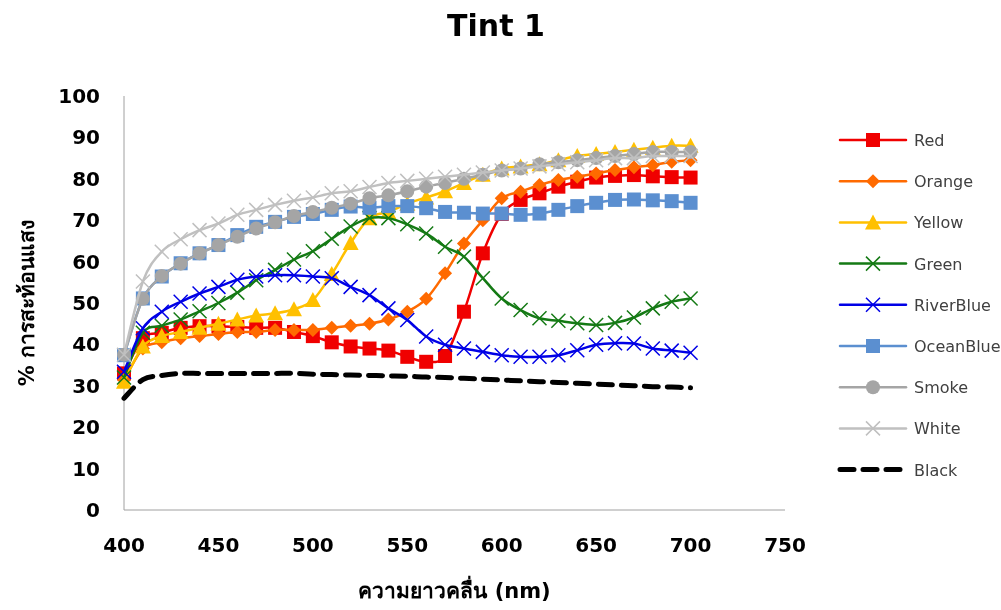 Image resolution: width=1001 pixels, height=610 pixels. What do you see at coordinates (86, 137) in the screenshot?
I see `y-tick-label: 90` at bounding box center [86, 137].